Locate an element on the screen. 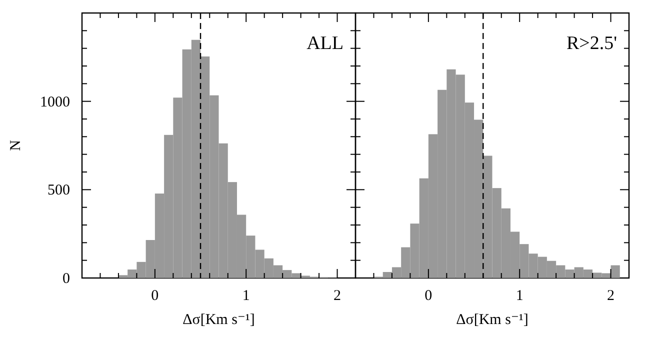 The width and height of the screenshot is (645, 338). y-axis-title: N is located at coordinates (16, 145).